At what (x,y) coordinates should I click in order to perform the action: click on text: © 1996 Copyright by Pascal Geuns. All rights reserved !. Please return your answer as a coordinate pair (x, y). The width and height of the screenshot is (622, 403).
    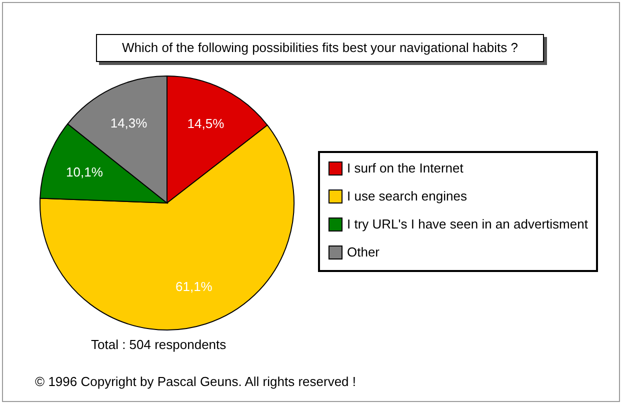
    Looking at the image, I should click on (195, 381).